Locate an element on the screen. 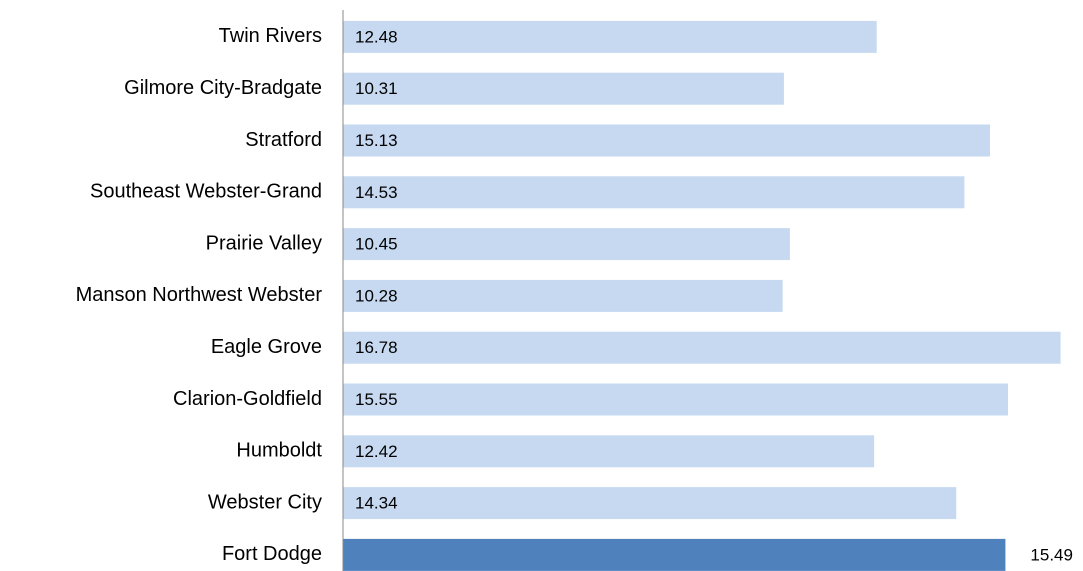 The image size is (1083, 571). category-label: Prairie Valley is located at coordinates (264, 243).